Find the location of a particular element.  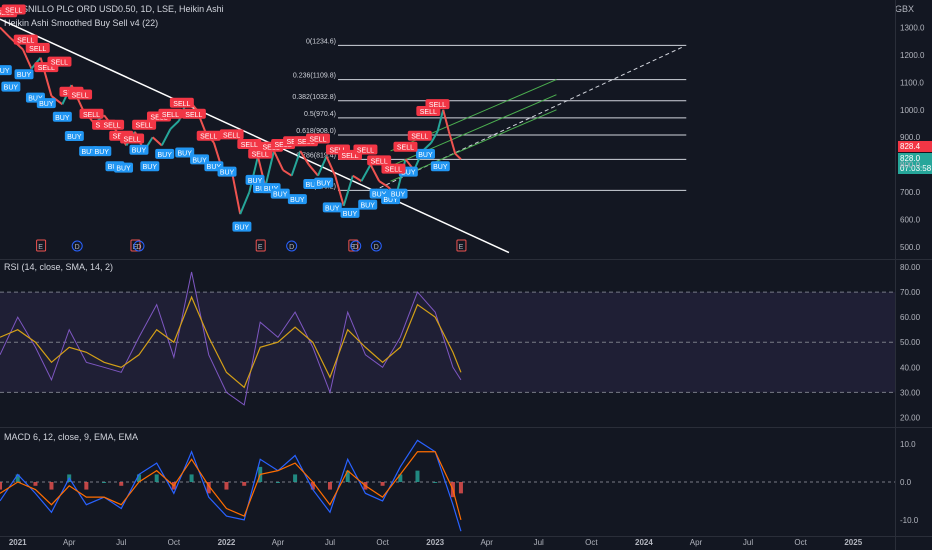

price-axis-tick: 1000.0 is located at coordinates (912, 110).